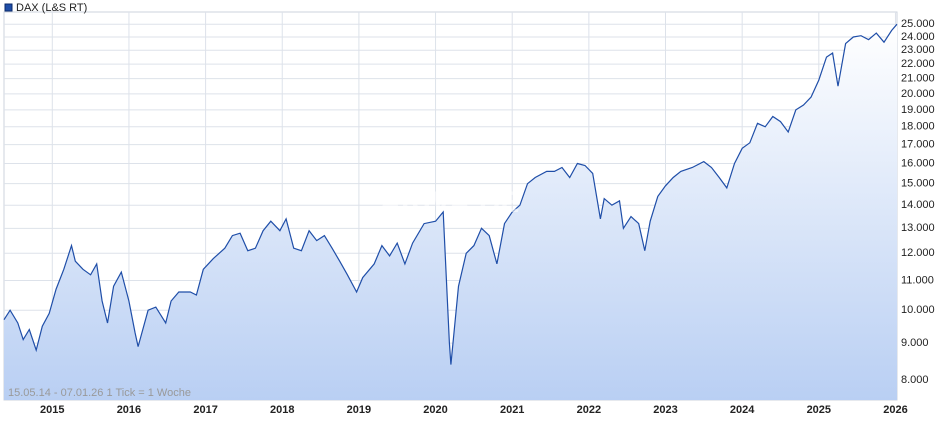 Image resolution: width=940 pixels, height=435 pixels. What do you see at coordinates (52, 410) in the screenshot?
I see `x-tick-label: 2015` at bounding box center [52, 410].